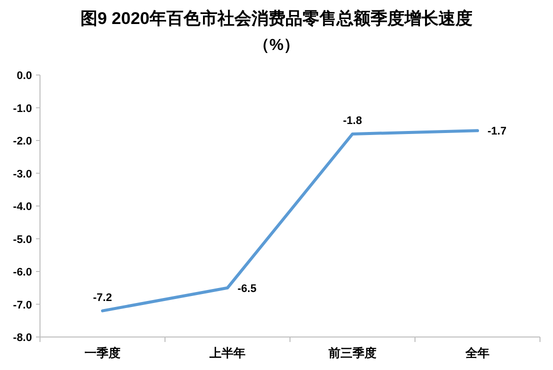 The image size is (553, 370). I want to click on y-tick-label: -6.0, so click(22, 272).